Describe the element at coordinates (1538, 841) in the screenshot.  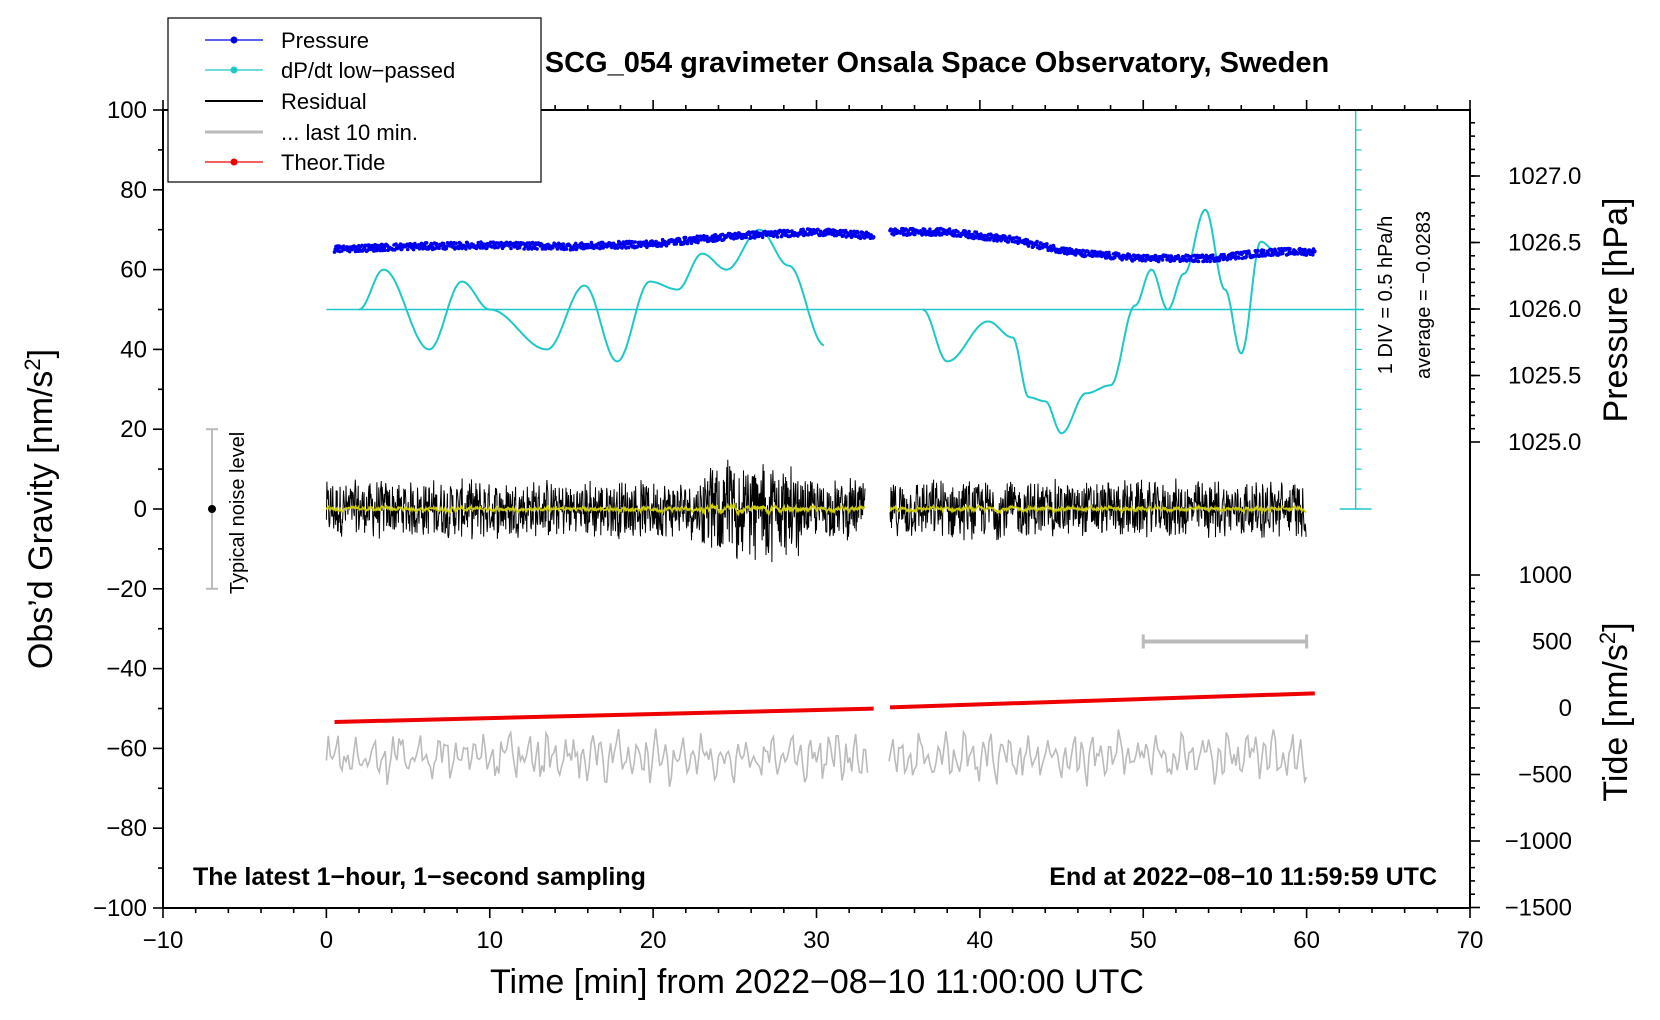
I see `tide-tick-label: −1000` at that location.